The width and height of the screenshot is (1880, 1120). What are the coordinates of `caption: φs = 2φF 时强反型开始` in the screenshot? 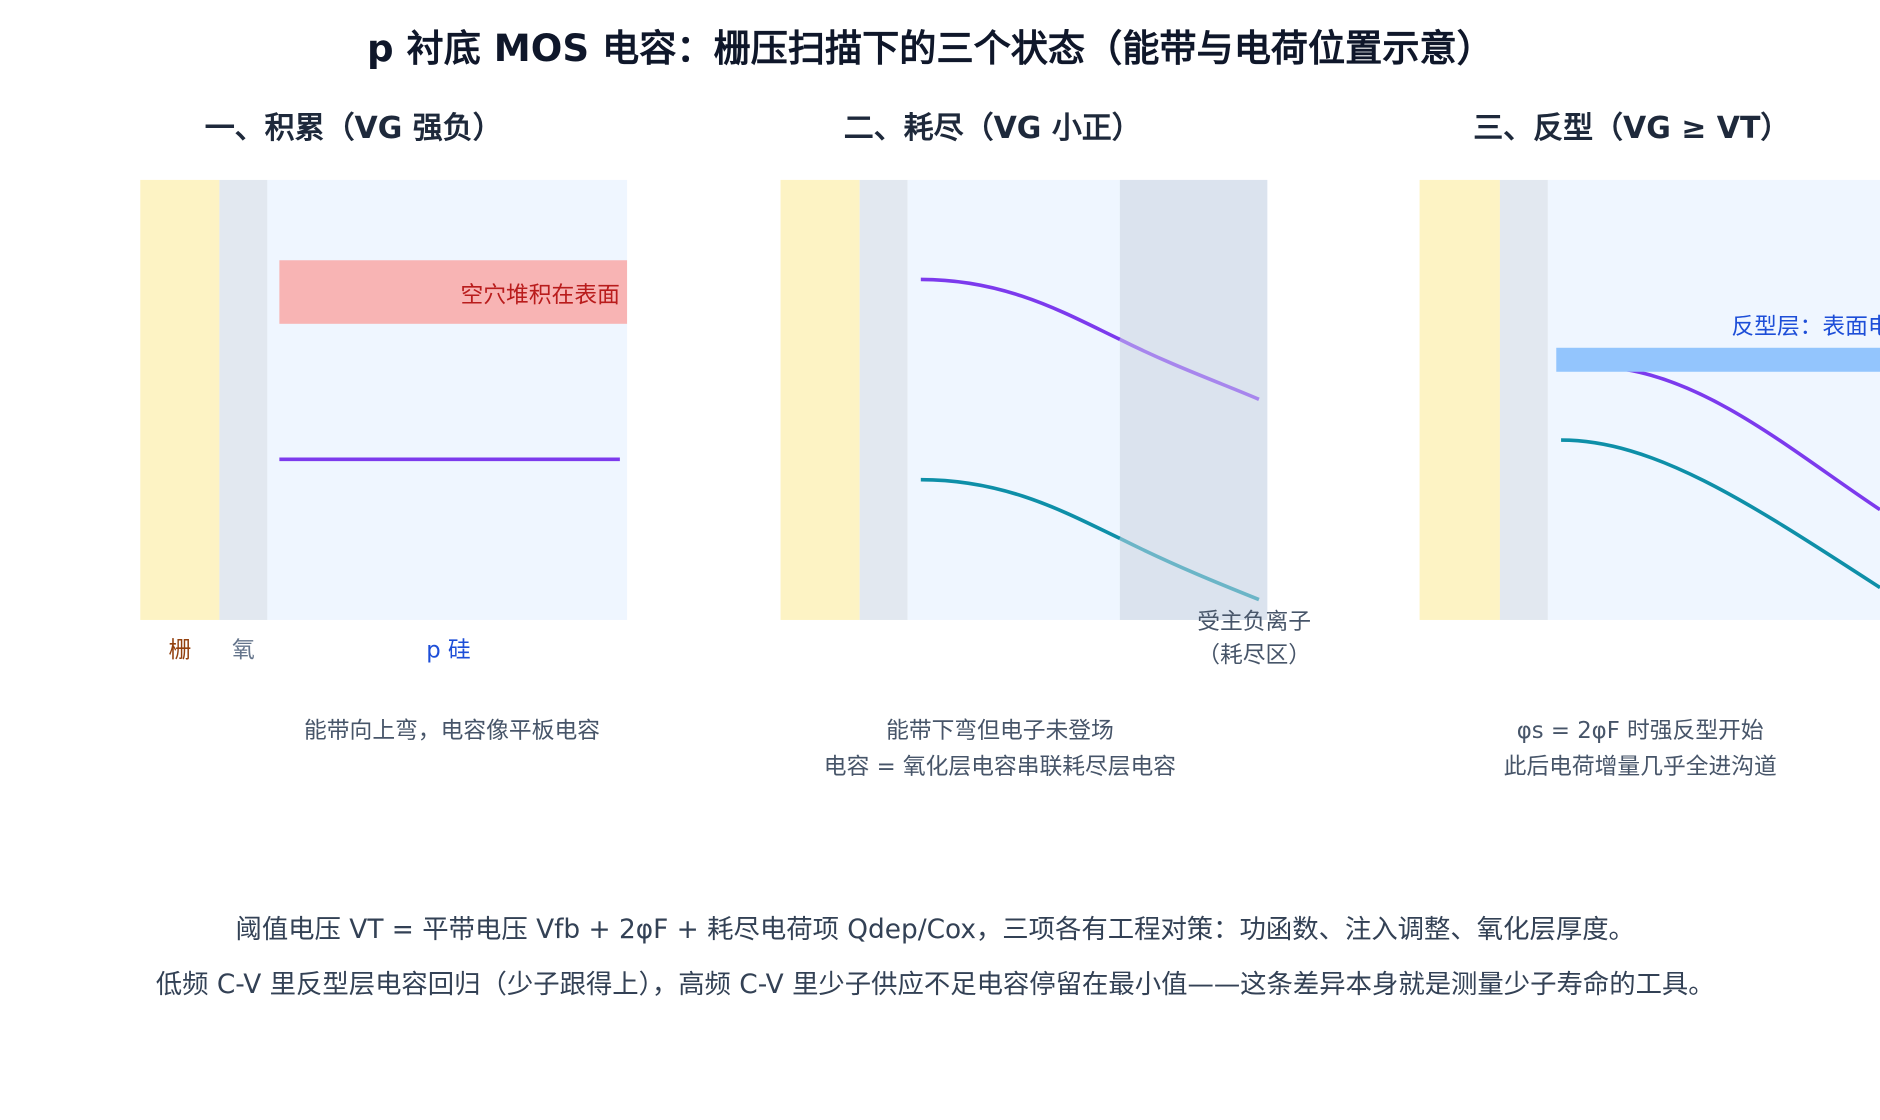 It's located at (1640, 731).